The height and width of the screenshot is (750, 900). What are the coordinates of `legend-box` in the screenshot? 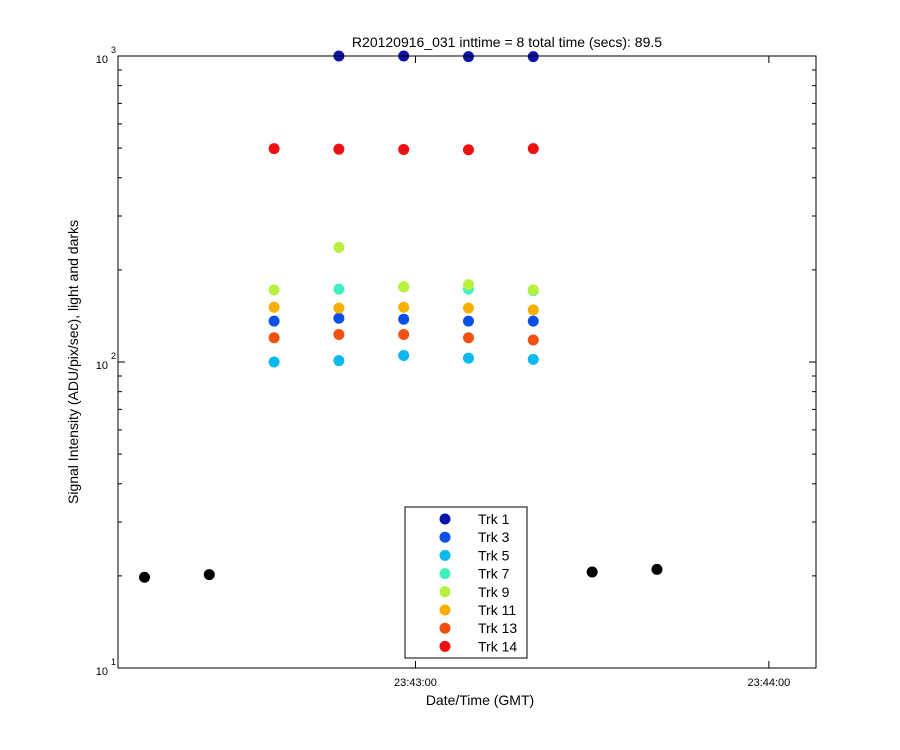 It's located at (466, 582).